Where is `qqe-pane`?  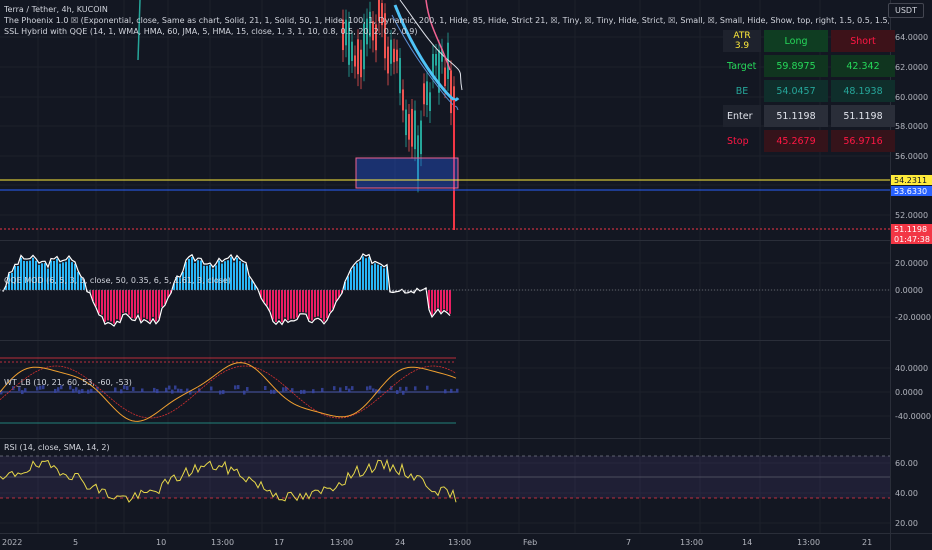
qqe-pane is located at coordinates (445, 290).